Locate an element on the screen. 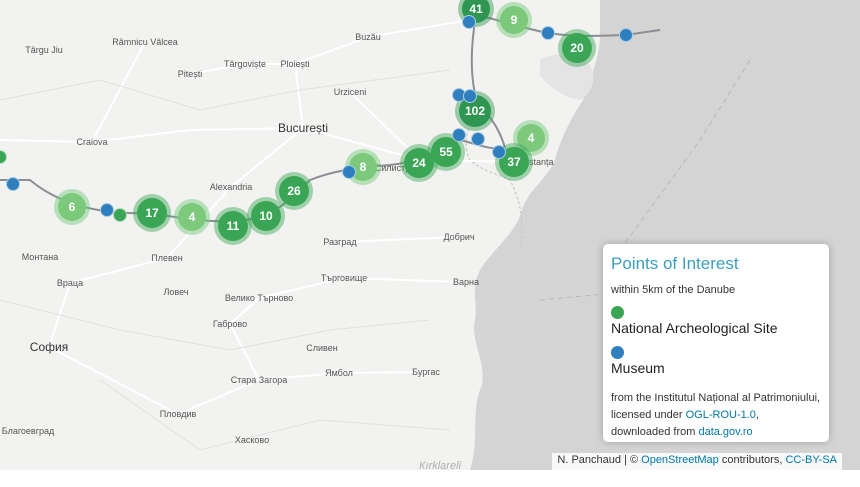 The width and height of the screenshot is (860, 487). place-label: București is located at coordinates (303, 128).